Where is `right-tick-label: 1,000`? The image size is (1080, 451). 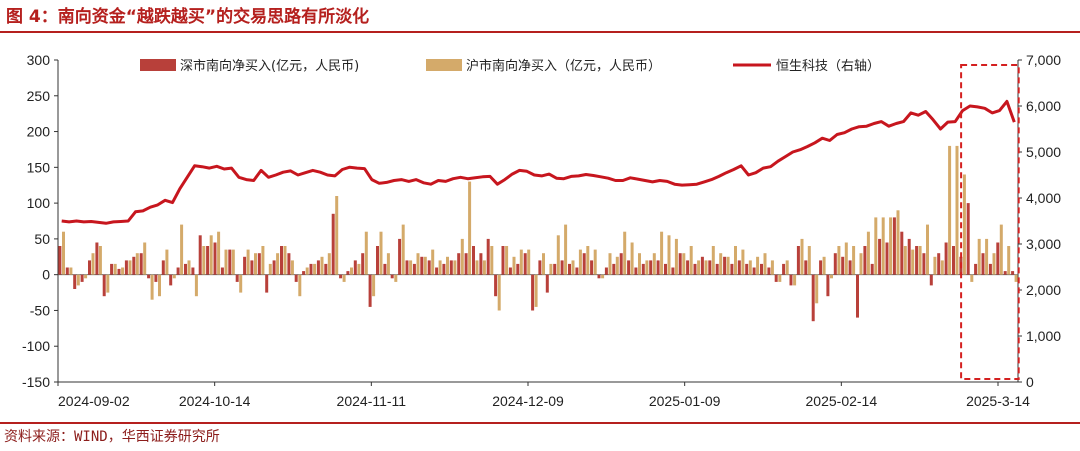 right-tick-label: 1,000 is located at coordinates (1043, 336).